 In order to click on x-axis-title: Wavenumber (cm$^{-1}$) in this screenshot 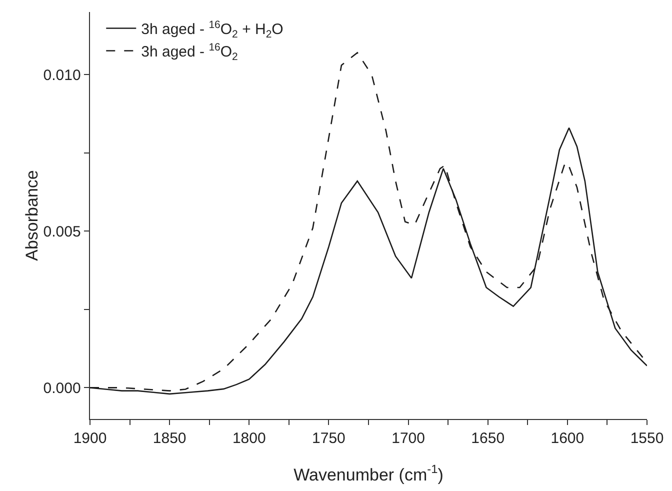, I will do `click(369, 473)`.